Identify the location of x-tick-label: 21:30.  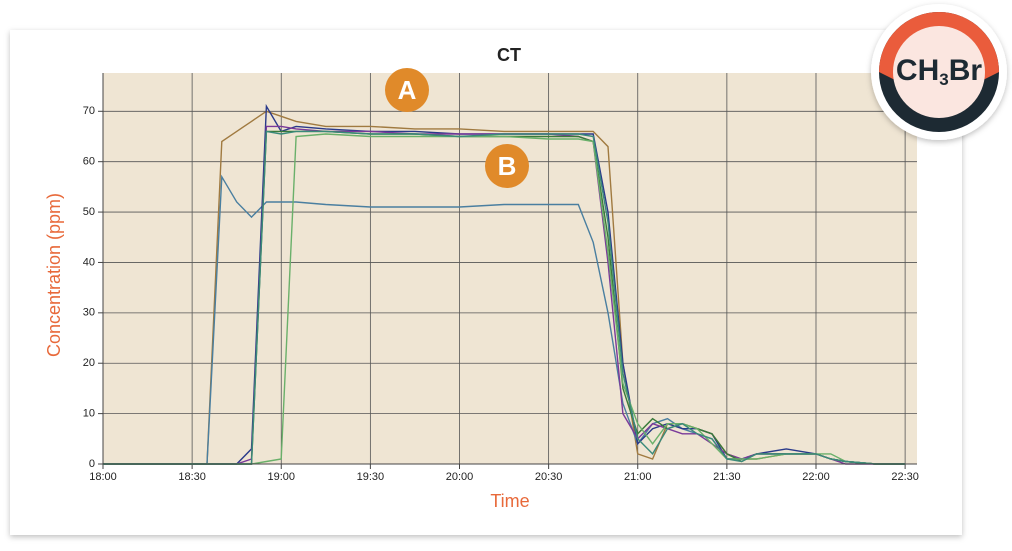
(727, 477).